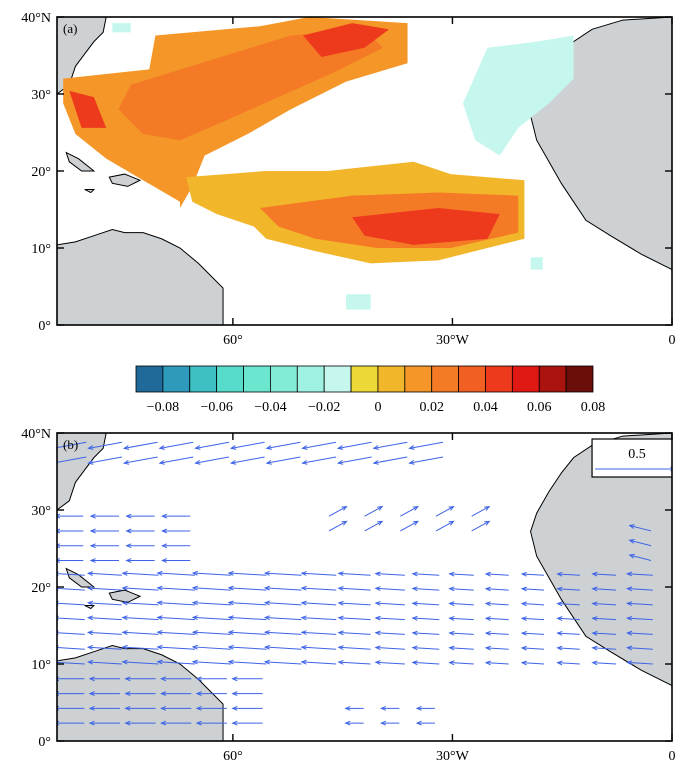 This screenshot has height=777, width=700. I want to click on lat-tick-label: 40°N, so click(36, 18).